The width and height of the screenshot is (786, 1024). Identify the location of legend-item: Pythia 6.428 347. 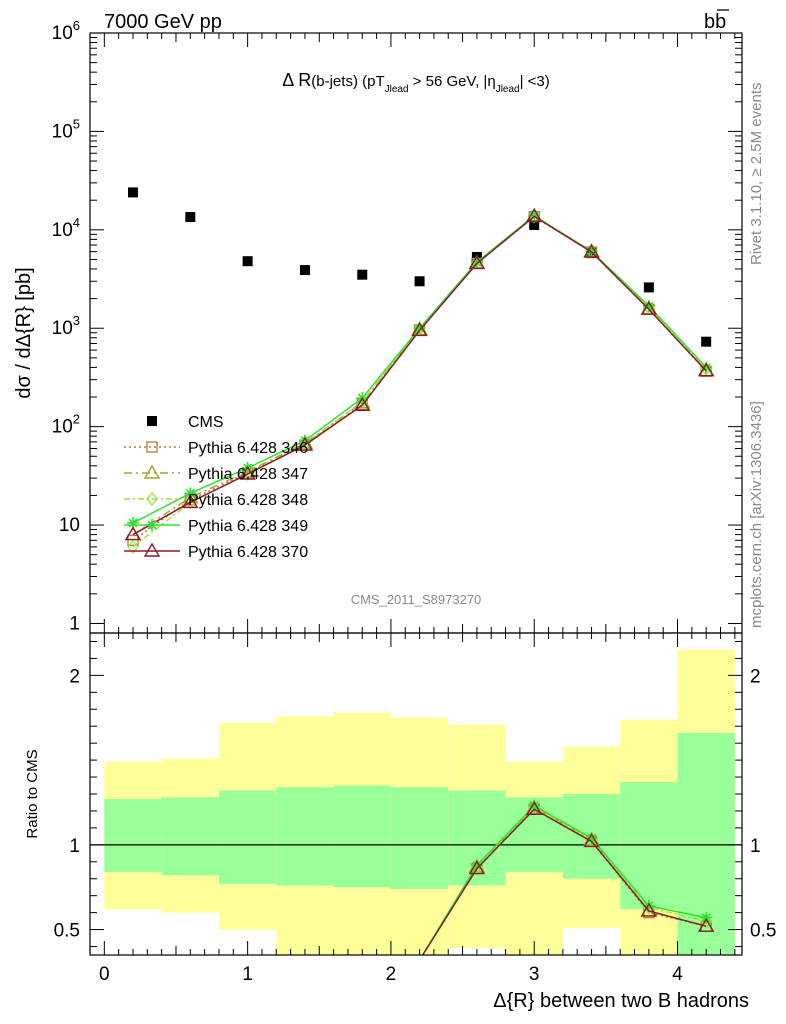
(216, 473).